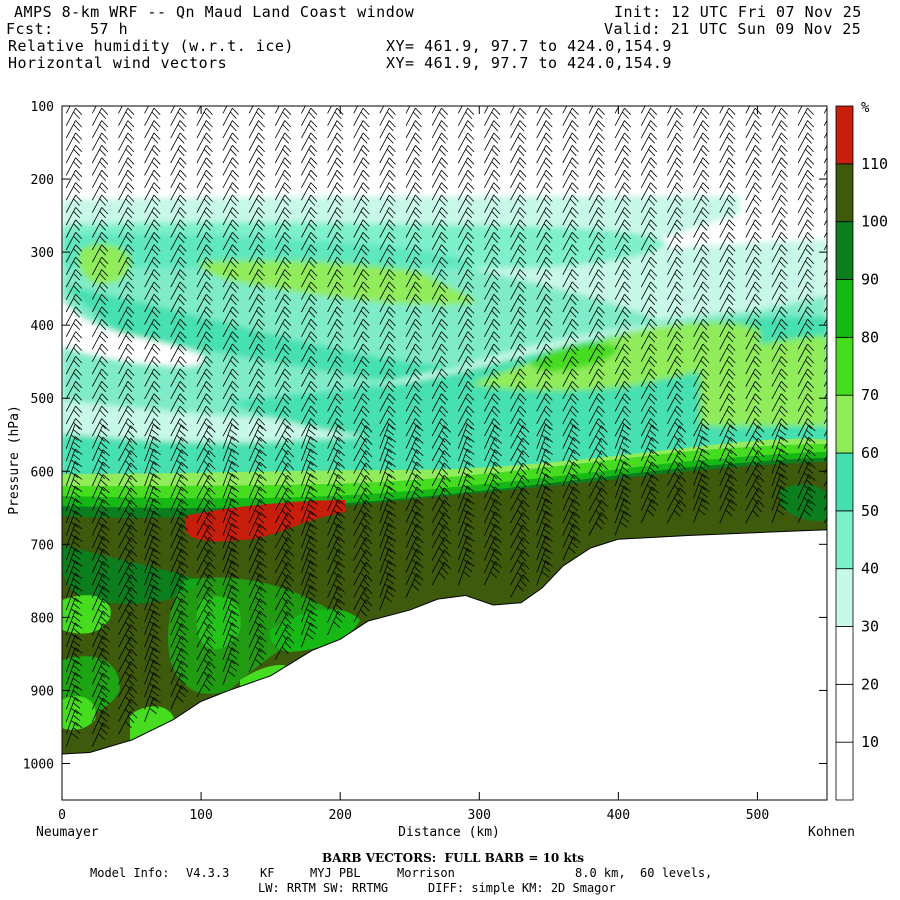  Describe the element at coordinates (733, 29) in the screenshot. I see `valid-time: Valid: 21 UTC Sun 09 Nov 25` at that location.